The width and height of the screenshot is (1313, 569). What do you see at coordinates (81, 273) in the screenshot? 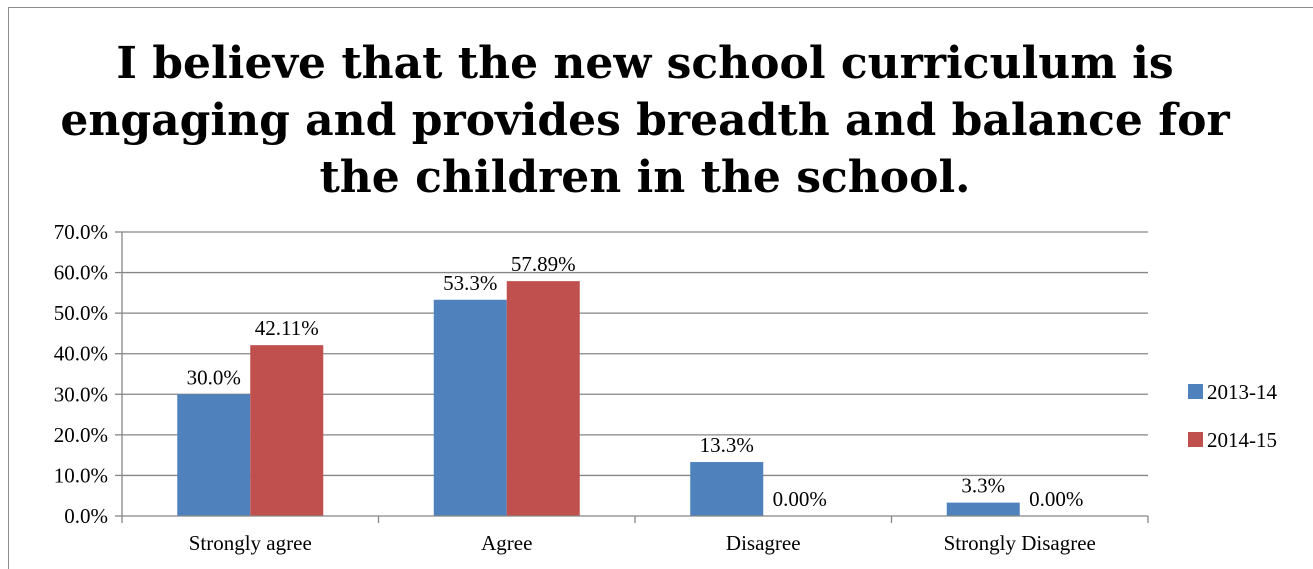
I see `y-tick-label: 60.0%` at bounding box center [81, 273].